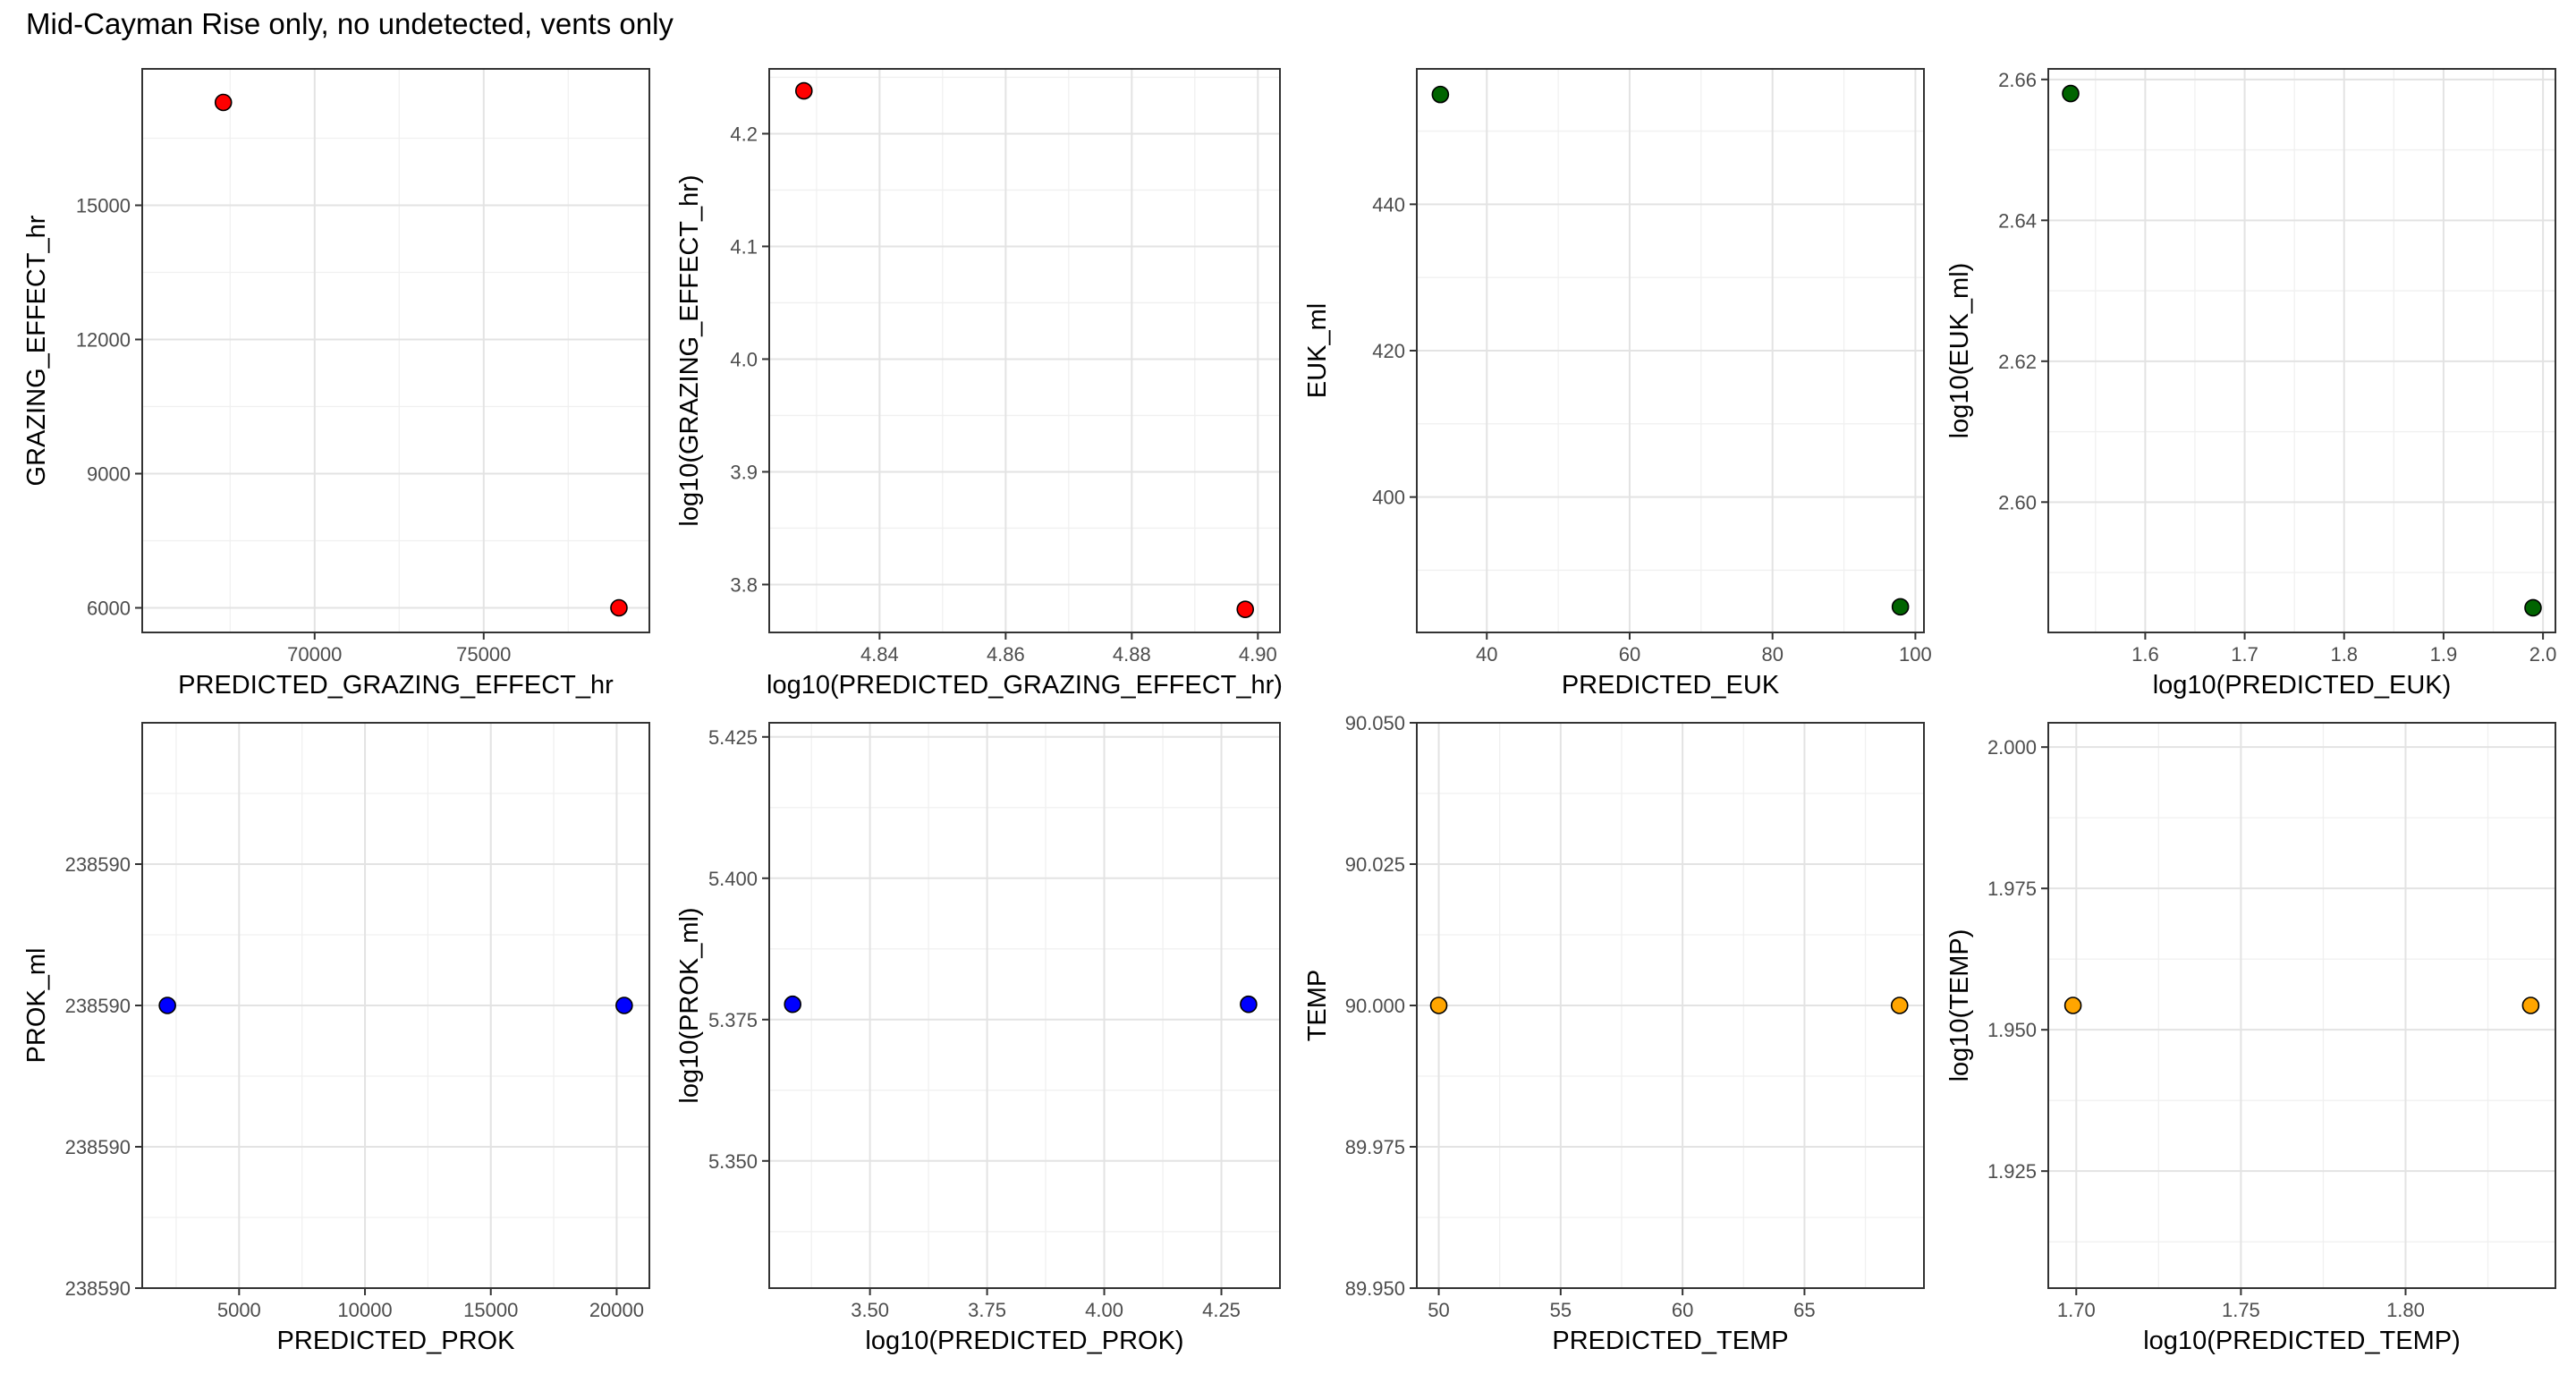 The width and height of the screenshot is (2576, 1374). What do you see at coordinates (733, 737) in the screenshot?
I see `y-tick-label: 5.425` at bounding box center [733, 737].